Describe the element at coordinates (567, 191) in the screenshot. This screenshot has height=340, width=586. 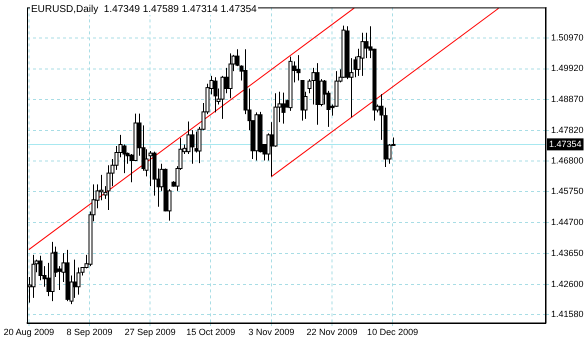
I see `y-tick-label: 1.45750` at that location.